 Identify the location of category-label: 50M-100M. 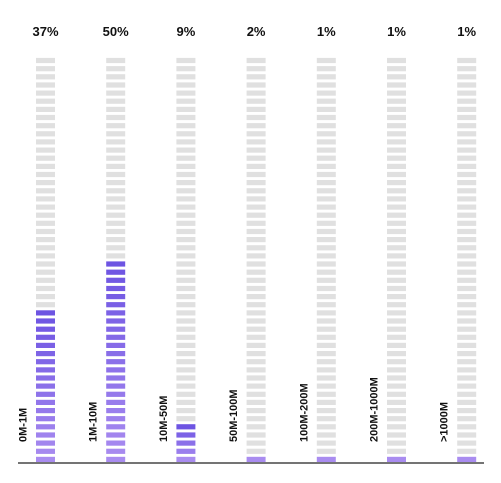
(234, 415).